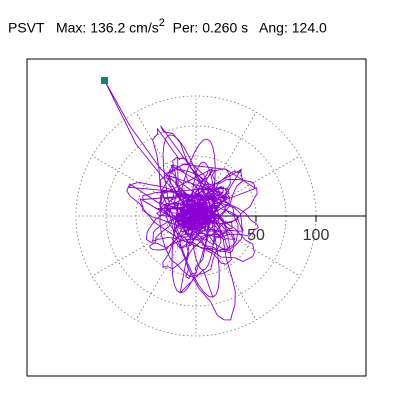 The height and width of the screenshot is (400, 400). I want to click on per-value: 0.260 s, so click(225, 27).